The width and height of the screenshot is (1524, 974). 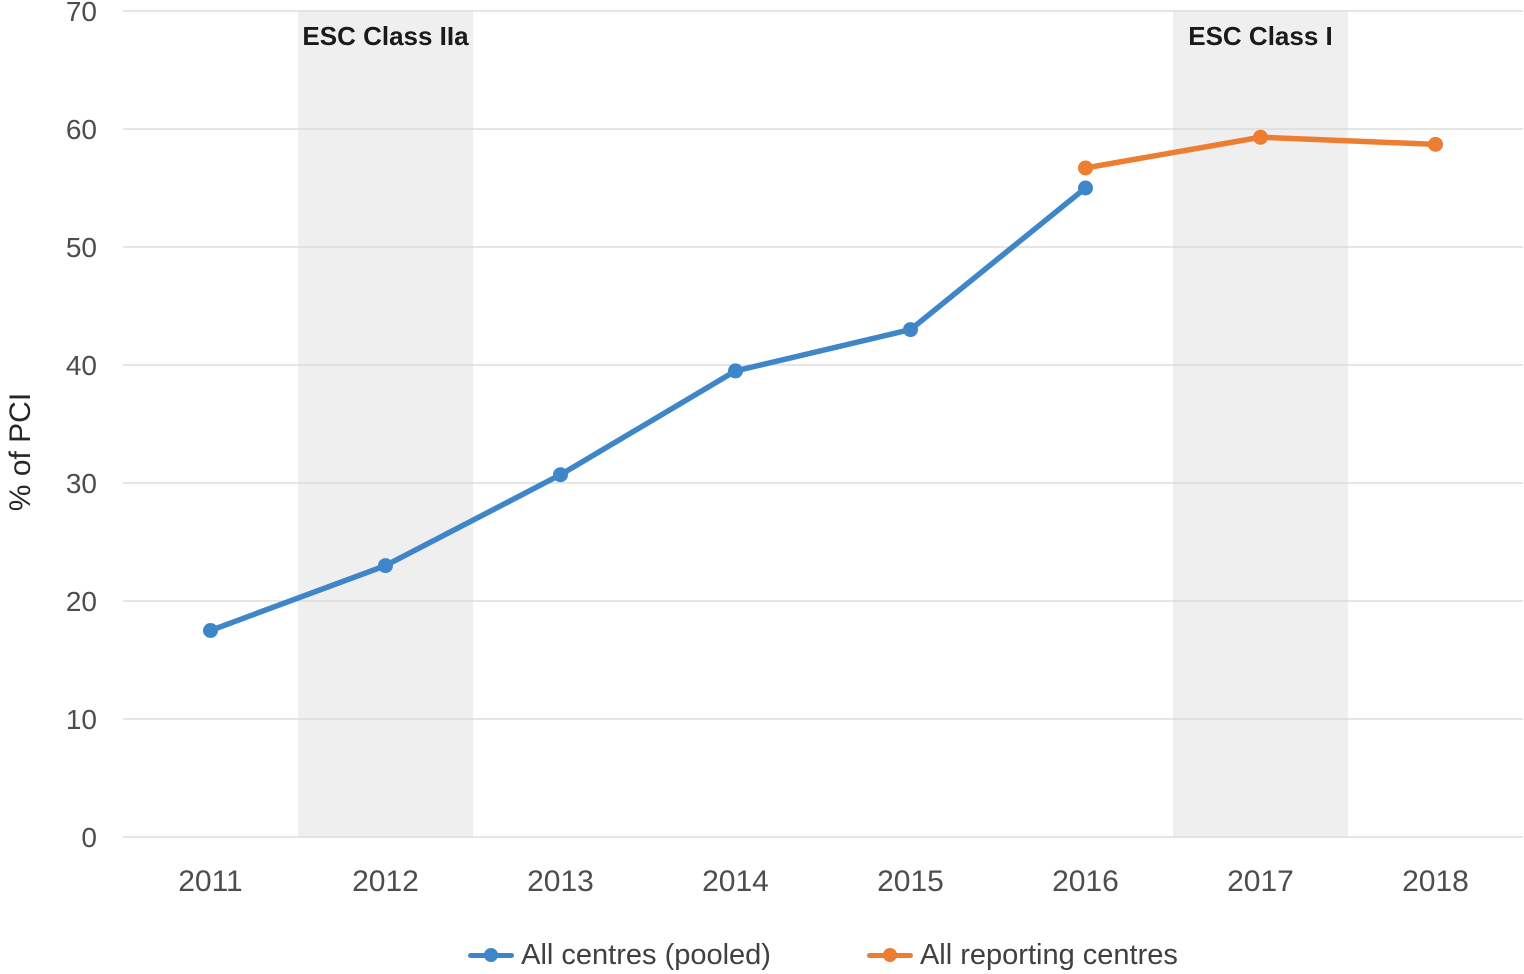 I want to click on y-tick-label: 10, so click(x=81, y=719).